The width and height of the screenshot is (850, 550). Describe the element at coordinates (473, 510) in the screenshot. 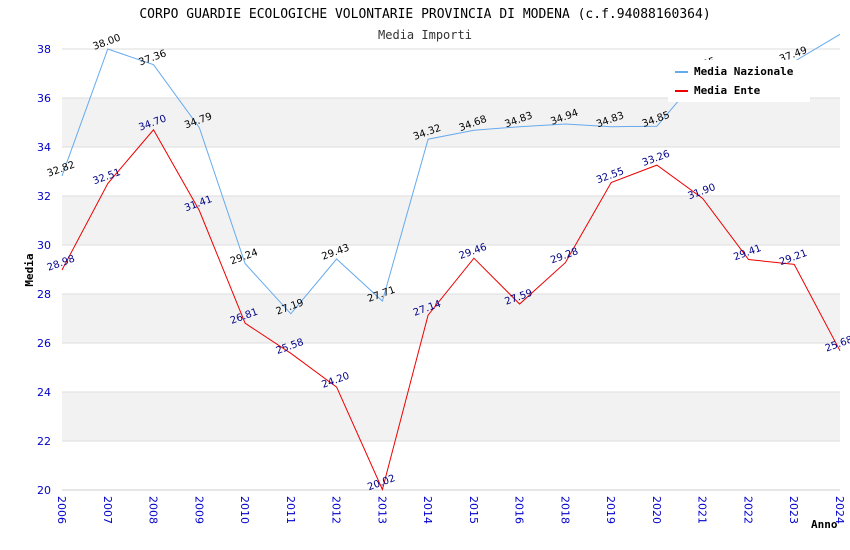

I see `x-tick-label: 2015` at that location.